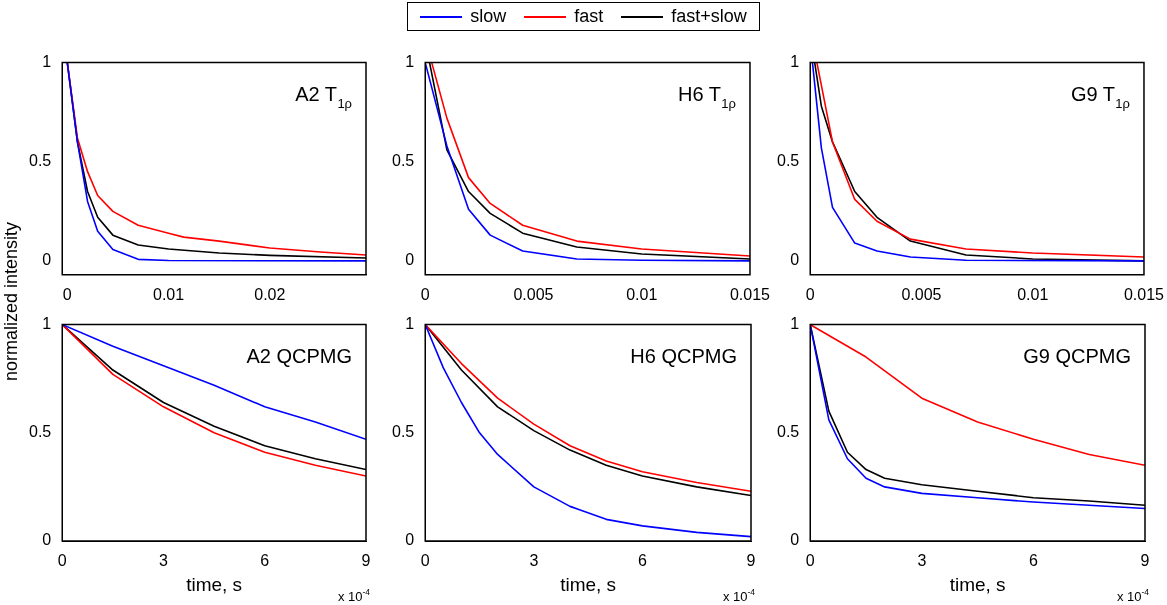  Describe the element at coordinates (12, 301) in the screenshot. I see `y-axis-title: normalized intensity` at that location.